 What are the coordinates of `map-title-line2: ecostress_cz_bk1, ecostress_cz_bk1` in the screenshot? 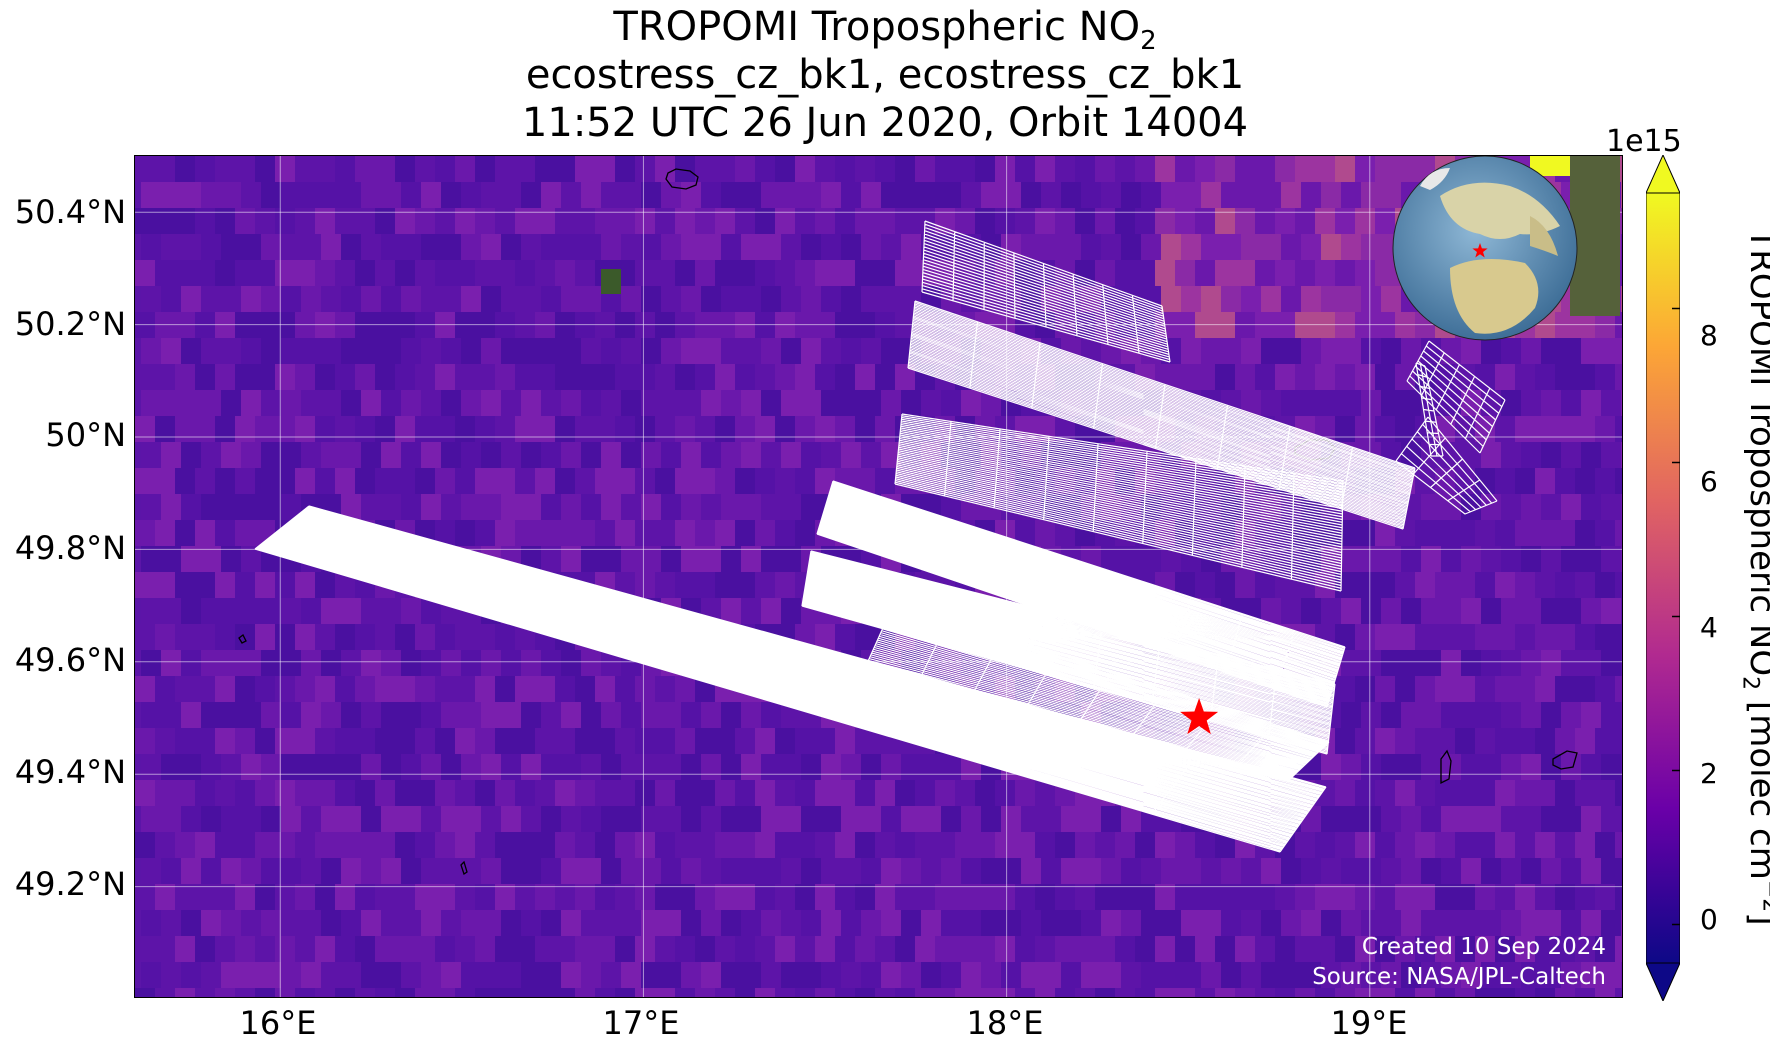 It's located at (885, 75).